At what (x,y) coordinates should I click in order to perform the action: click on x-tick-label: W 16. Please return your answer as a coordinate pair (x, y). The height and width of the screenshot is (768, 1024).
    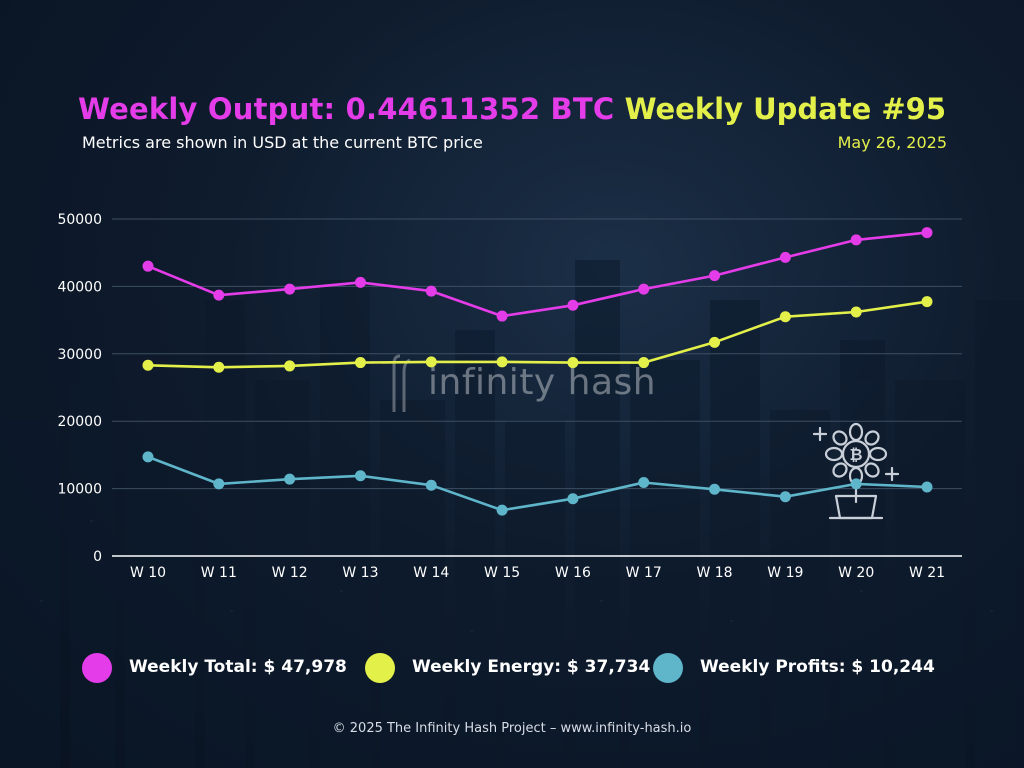
    Looking at the image, I should click on (573, 573).